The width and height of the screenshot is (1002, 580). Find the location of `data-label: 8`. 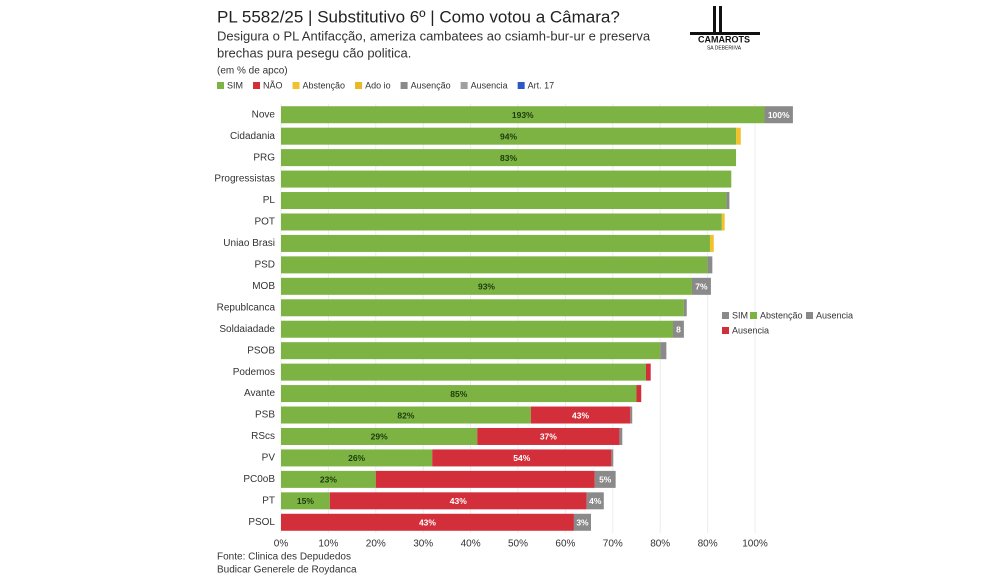

data-label: 8 is located at coordinates (678, 329).